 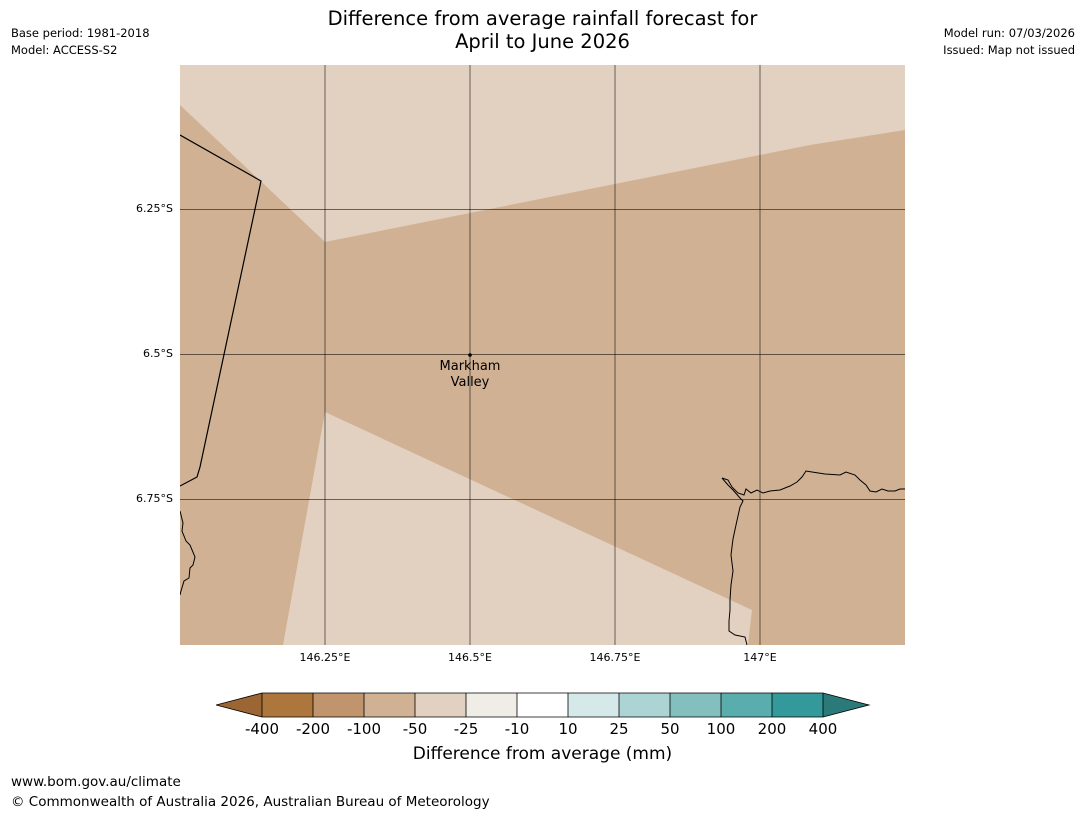 I want to click on longitude-label-3: 146.75°E, so click(x=615, y=657).